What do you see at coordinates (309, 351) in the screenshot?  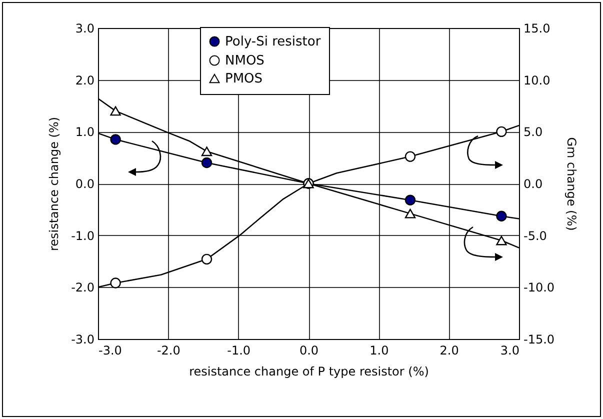 I see `x-tick-label: 0.0` at bounding box center [309, 351].